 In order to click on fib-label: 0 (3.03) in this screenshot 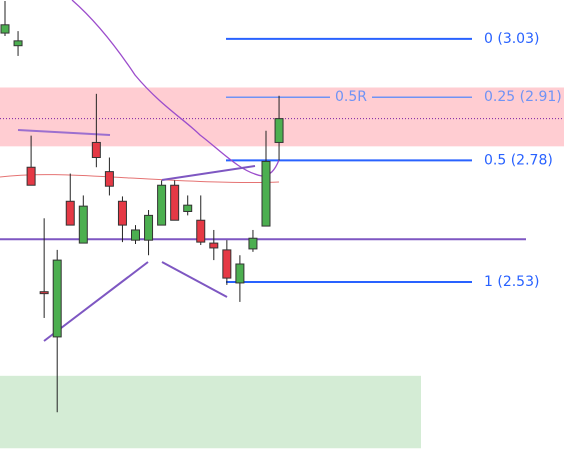, I will do `click(511, 39)`.